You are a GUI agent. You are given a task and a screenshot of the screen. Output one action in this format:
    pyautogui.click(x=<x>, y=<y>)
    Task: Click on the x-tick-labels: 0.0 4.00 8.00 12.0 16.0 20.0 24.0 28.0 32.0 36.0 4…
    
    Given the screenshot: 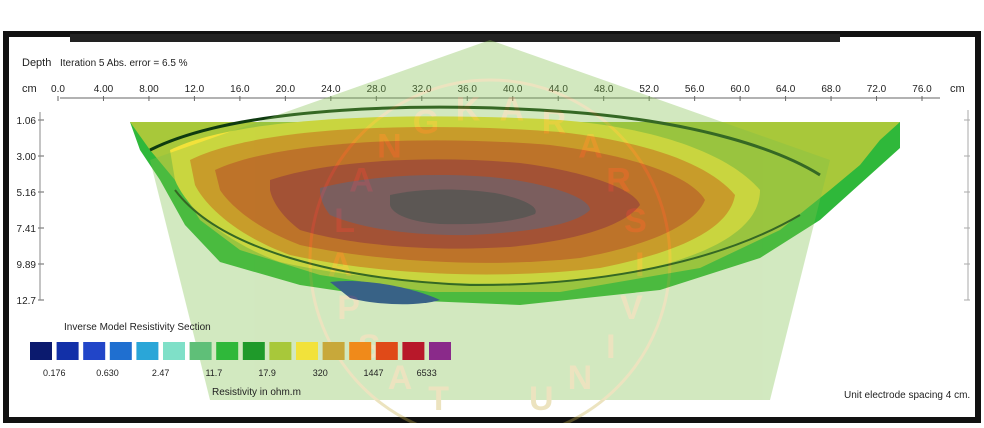 What is the action you would take?
    pyautogui.click(x=491, y=92)
    